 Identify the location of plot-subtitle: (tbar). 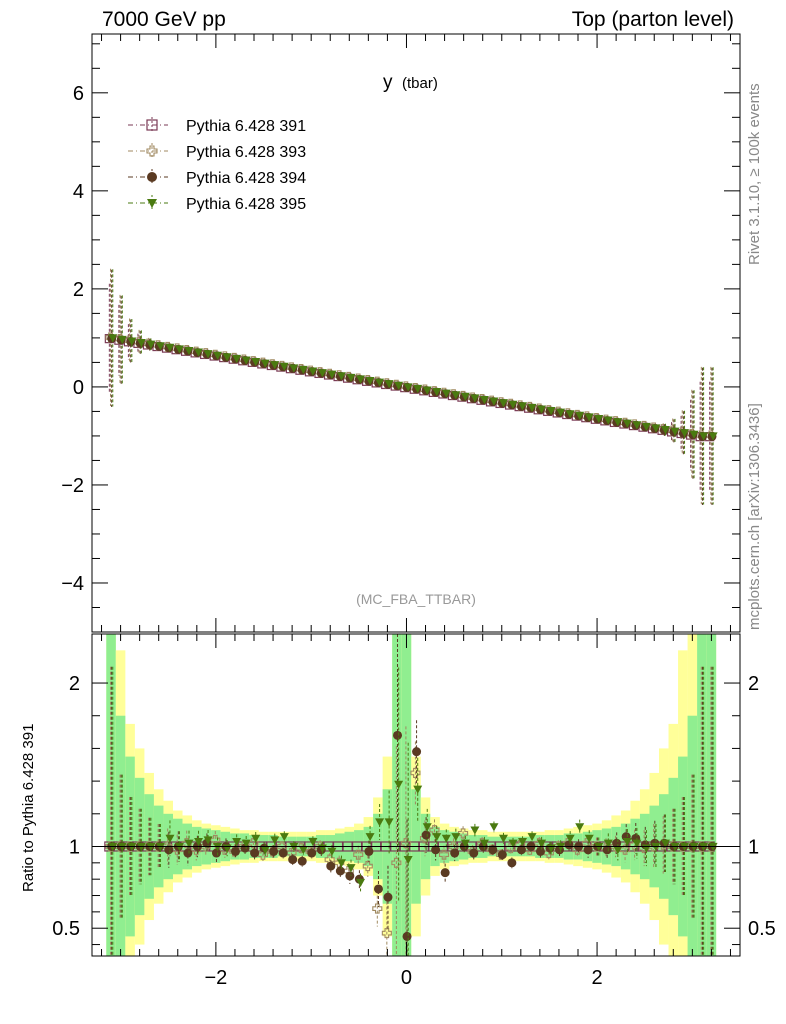
(420, 83).